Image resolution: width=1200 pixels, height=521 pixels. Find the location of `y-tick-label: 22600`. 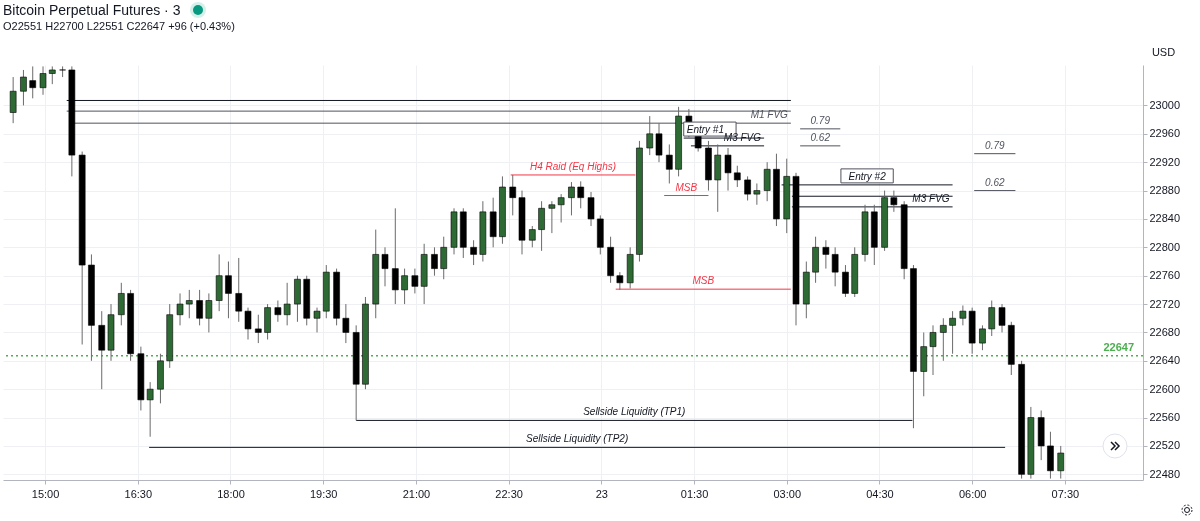

y-tick-label: 22600 is located at coordinates (1165, 388).